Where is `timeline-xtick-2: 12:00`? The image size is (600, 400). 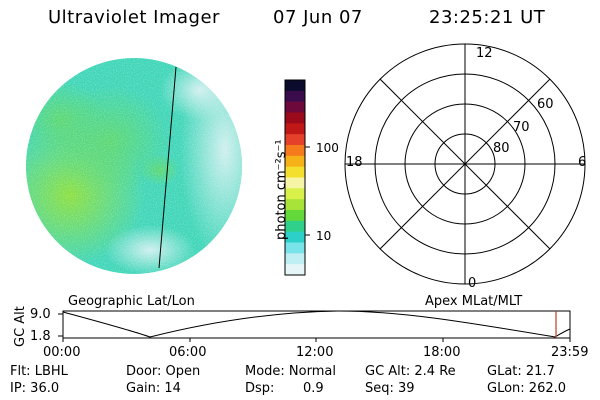
timeline-xtick-2: 12:00 is located at coordinates (315, 352).